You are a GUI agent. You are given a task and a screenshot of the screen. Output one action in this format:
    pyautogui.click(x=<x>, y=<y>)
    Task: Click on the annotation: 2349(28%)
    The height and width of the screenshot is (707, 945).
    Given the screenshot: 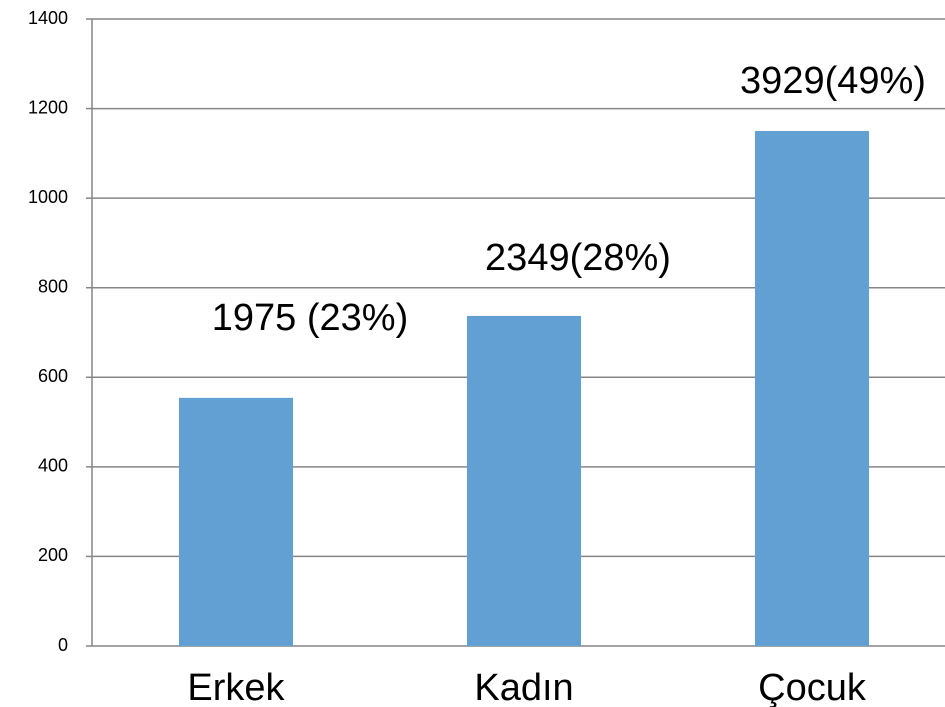 What is the action you would take?
    pyautogui.click(x=578, y=258)
    